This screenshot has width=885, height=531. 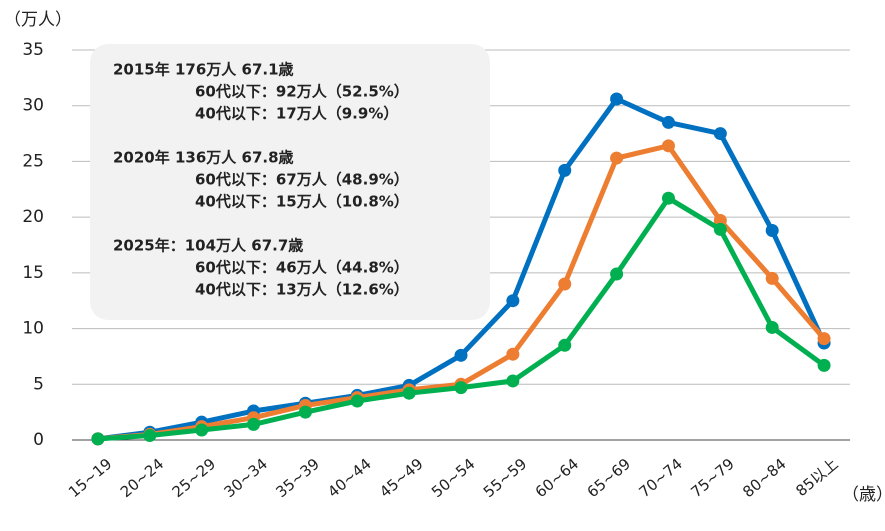 I want to click on x-axis-label: （歳）, so click(x=863, y=495).